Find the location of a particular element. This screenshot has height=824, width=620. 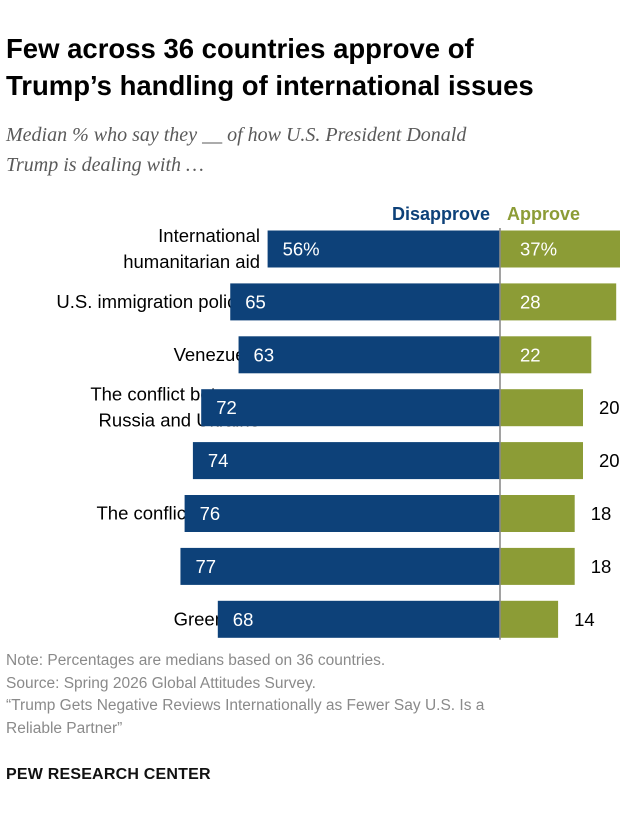

data-label-disapprove: 74 is located at coordinates (218, 460).